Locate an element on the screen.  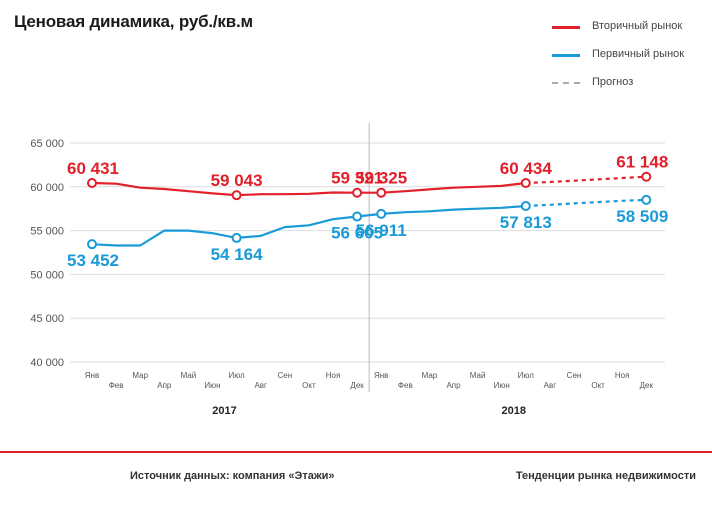
legend-swatch-forecast is located at coordinates (566, 83).